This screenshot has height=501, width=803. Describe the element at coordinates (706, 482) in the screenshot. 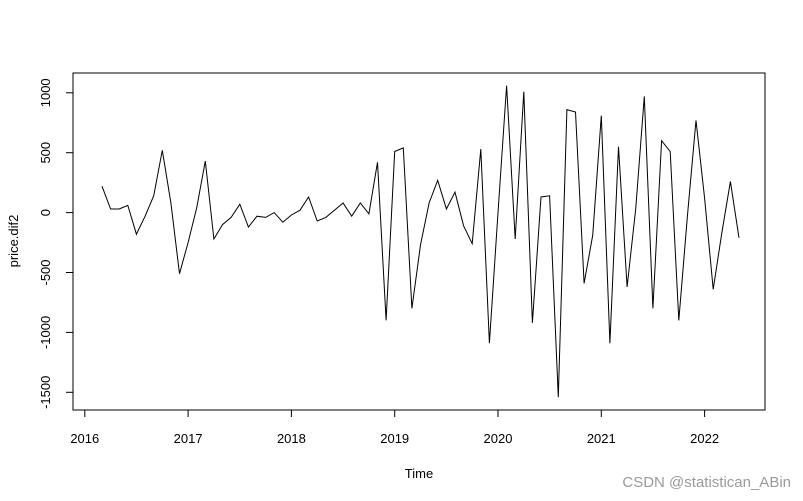

I see `watermark-text: CSDN @statistican_ABin` at that location.